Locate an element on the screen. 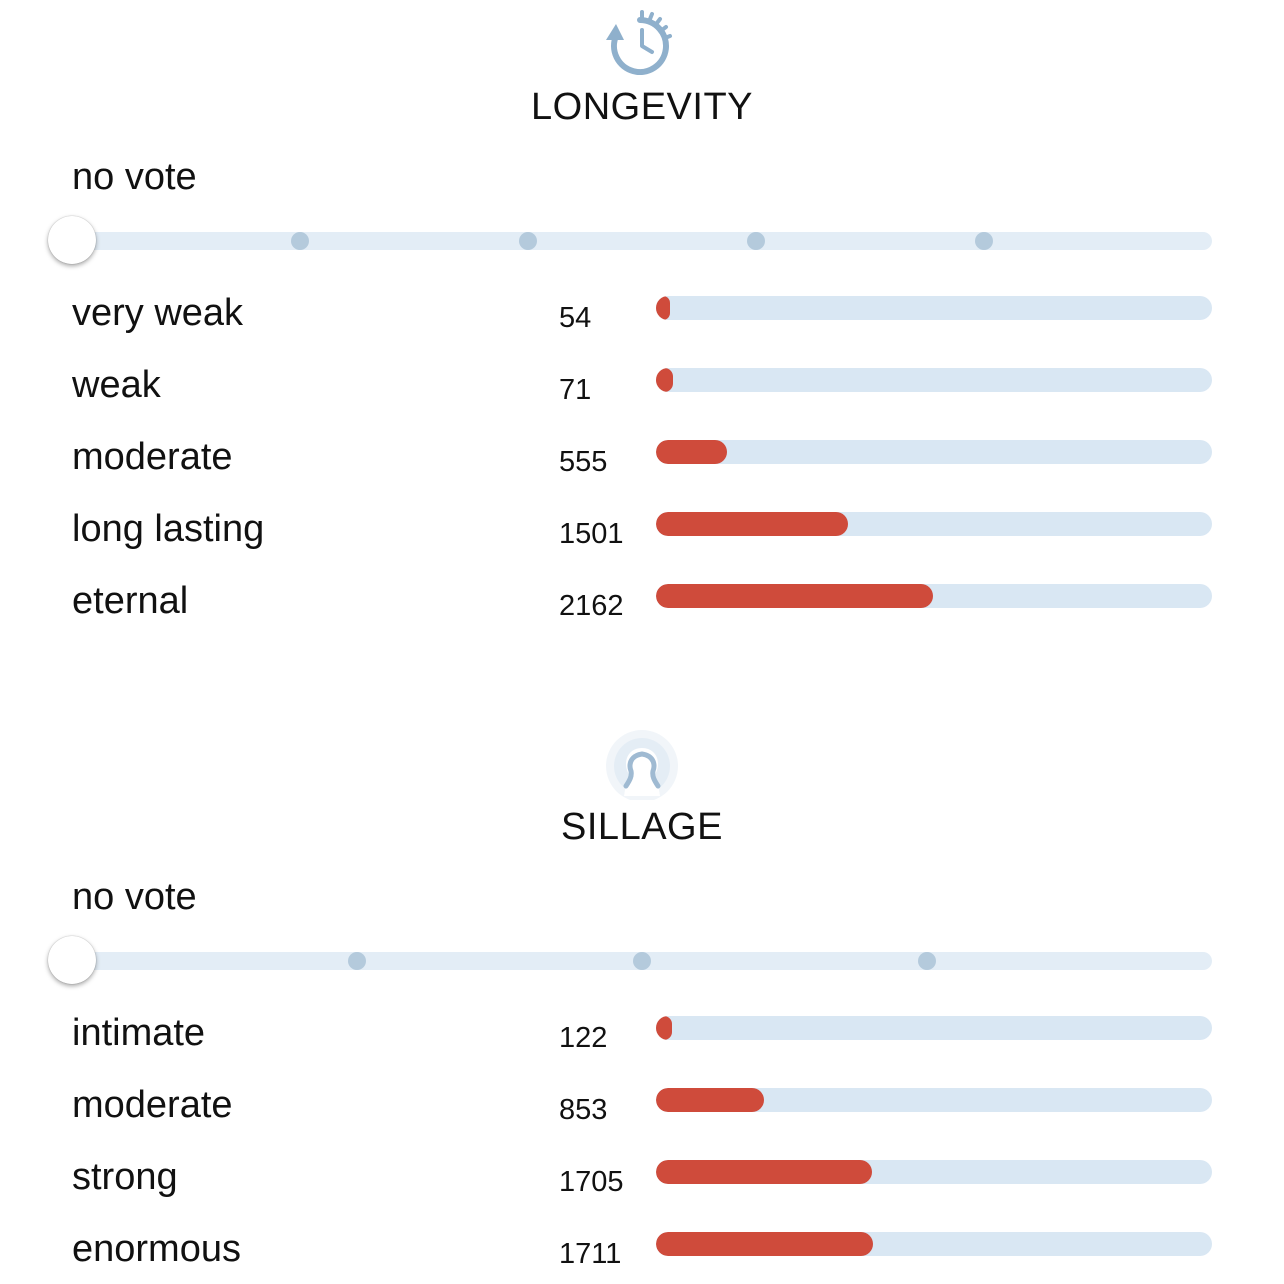  clock-arrow-icon is located at coordinates (639, 42).